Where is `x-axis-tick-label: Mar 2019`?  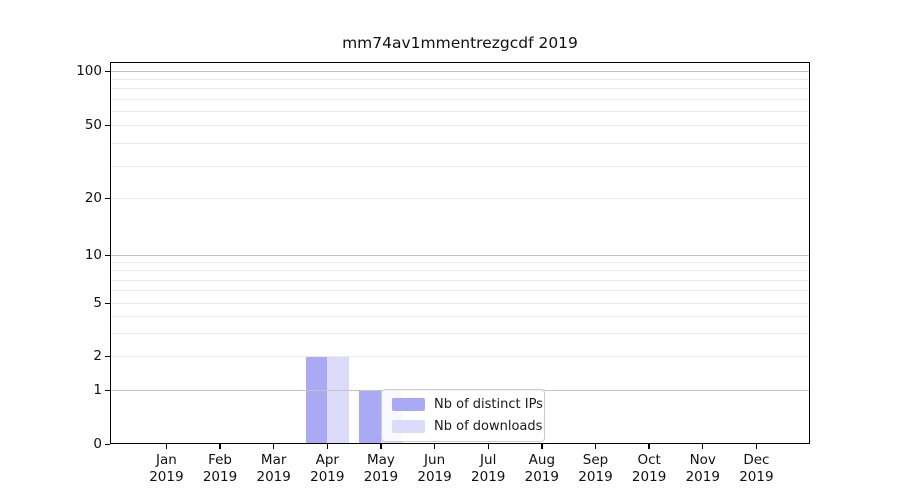
x-axis-tick-label: Mar 2019 is located at coordinates (273, 468).